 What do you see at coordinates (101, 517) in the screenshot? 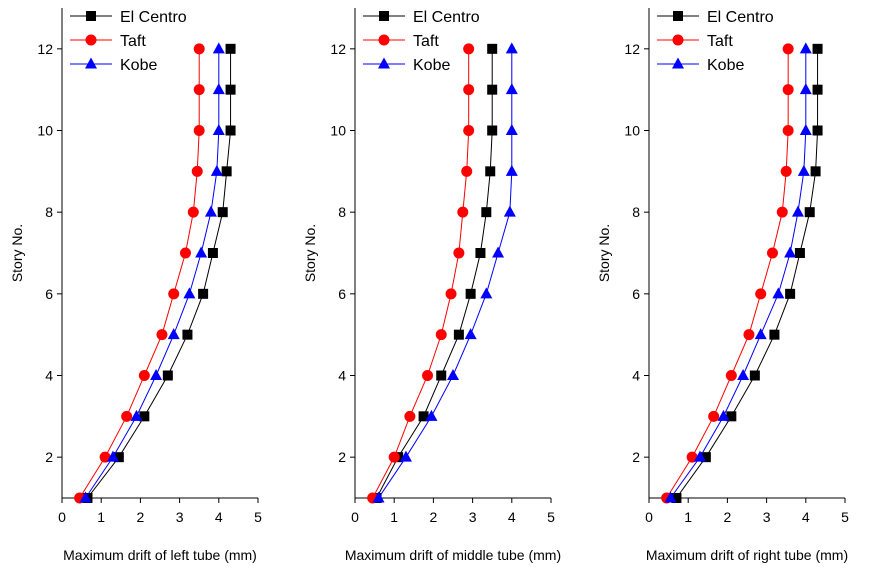
I see `x-tick-label: 1` at bounding box center [101, 517].